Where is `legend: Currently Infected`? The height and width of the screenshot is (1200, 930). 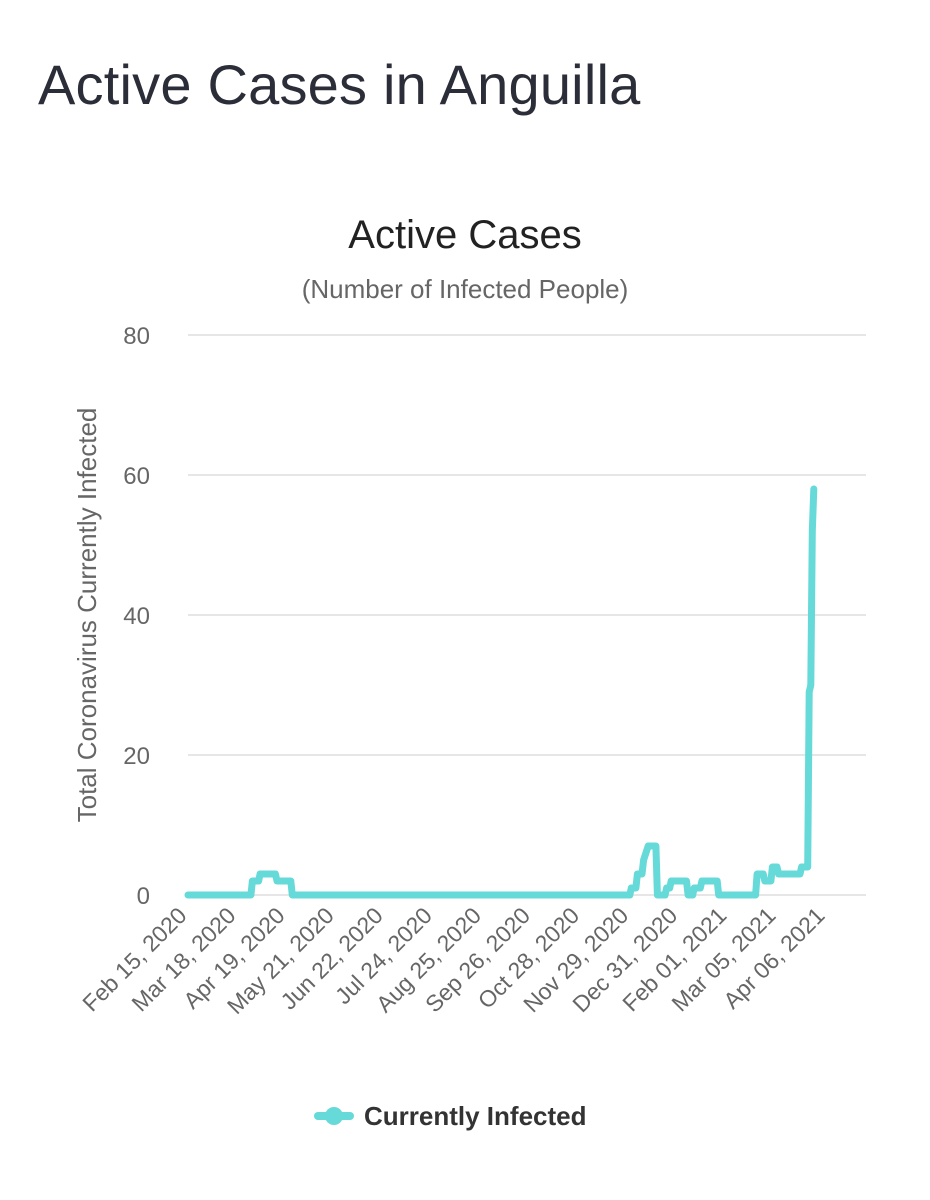
legend: Currently Infected is located at coordinates (450, 1116).